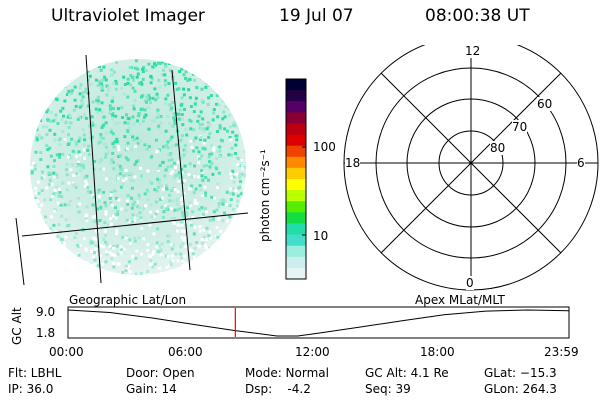 The width and height of the screenshot is (600, 400). What do you see at coordinates (46, 333) in the screenshot?
I see `ytick-bottom: 1.8` at bounding box center [46, 333].